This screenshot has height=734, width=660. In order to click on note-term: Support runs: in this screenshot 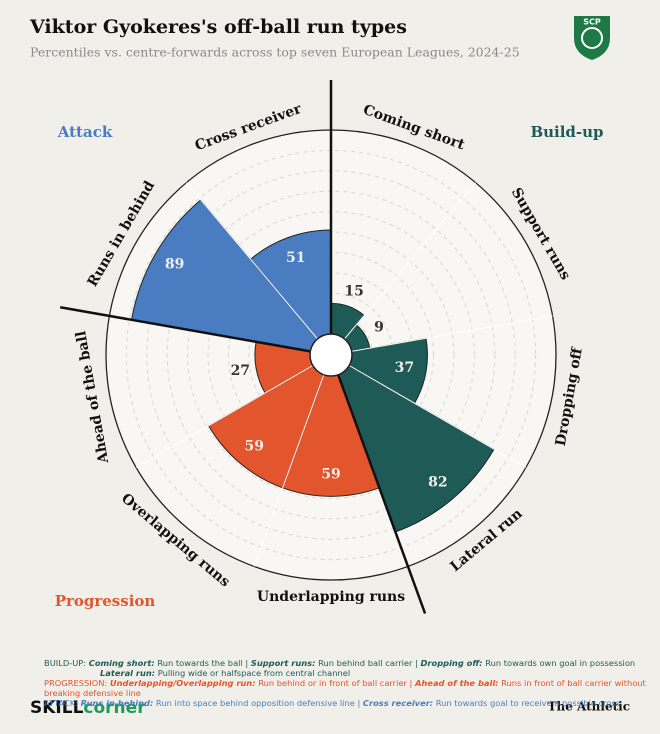, I will do `click(283, 663)`.